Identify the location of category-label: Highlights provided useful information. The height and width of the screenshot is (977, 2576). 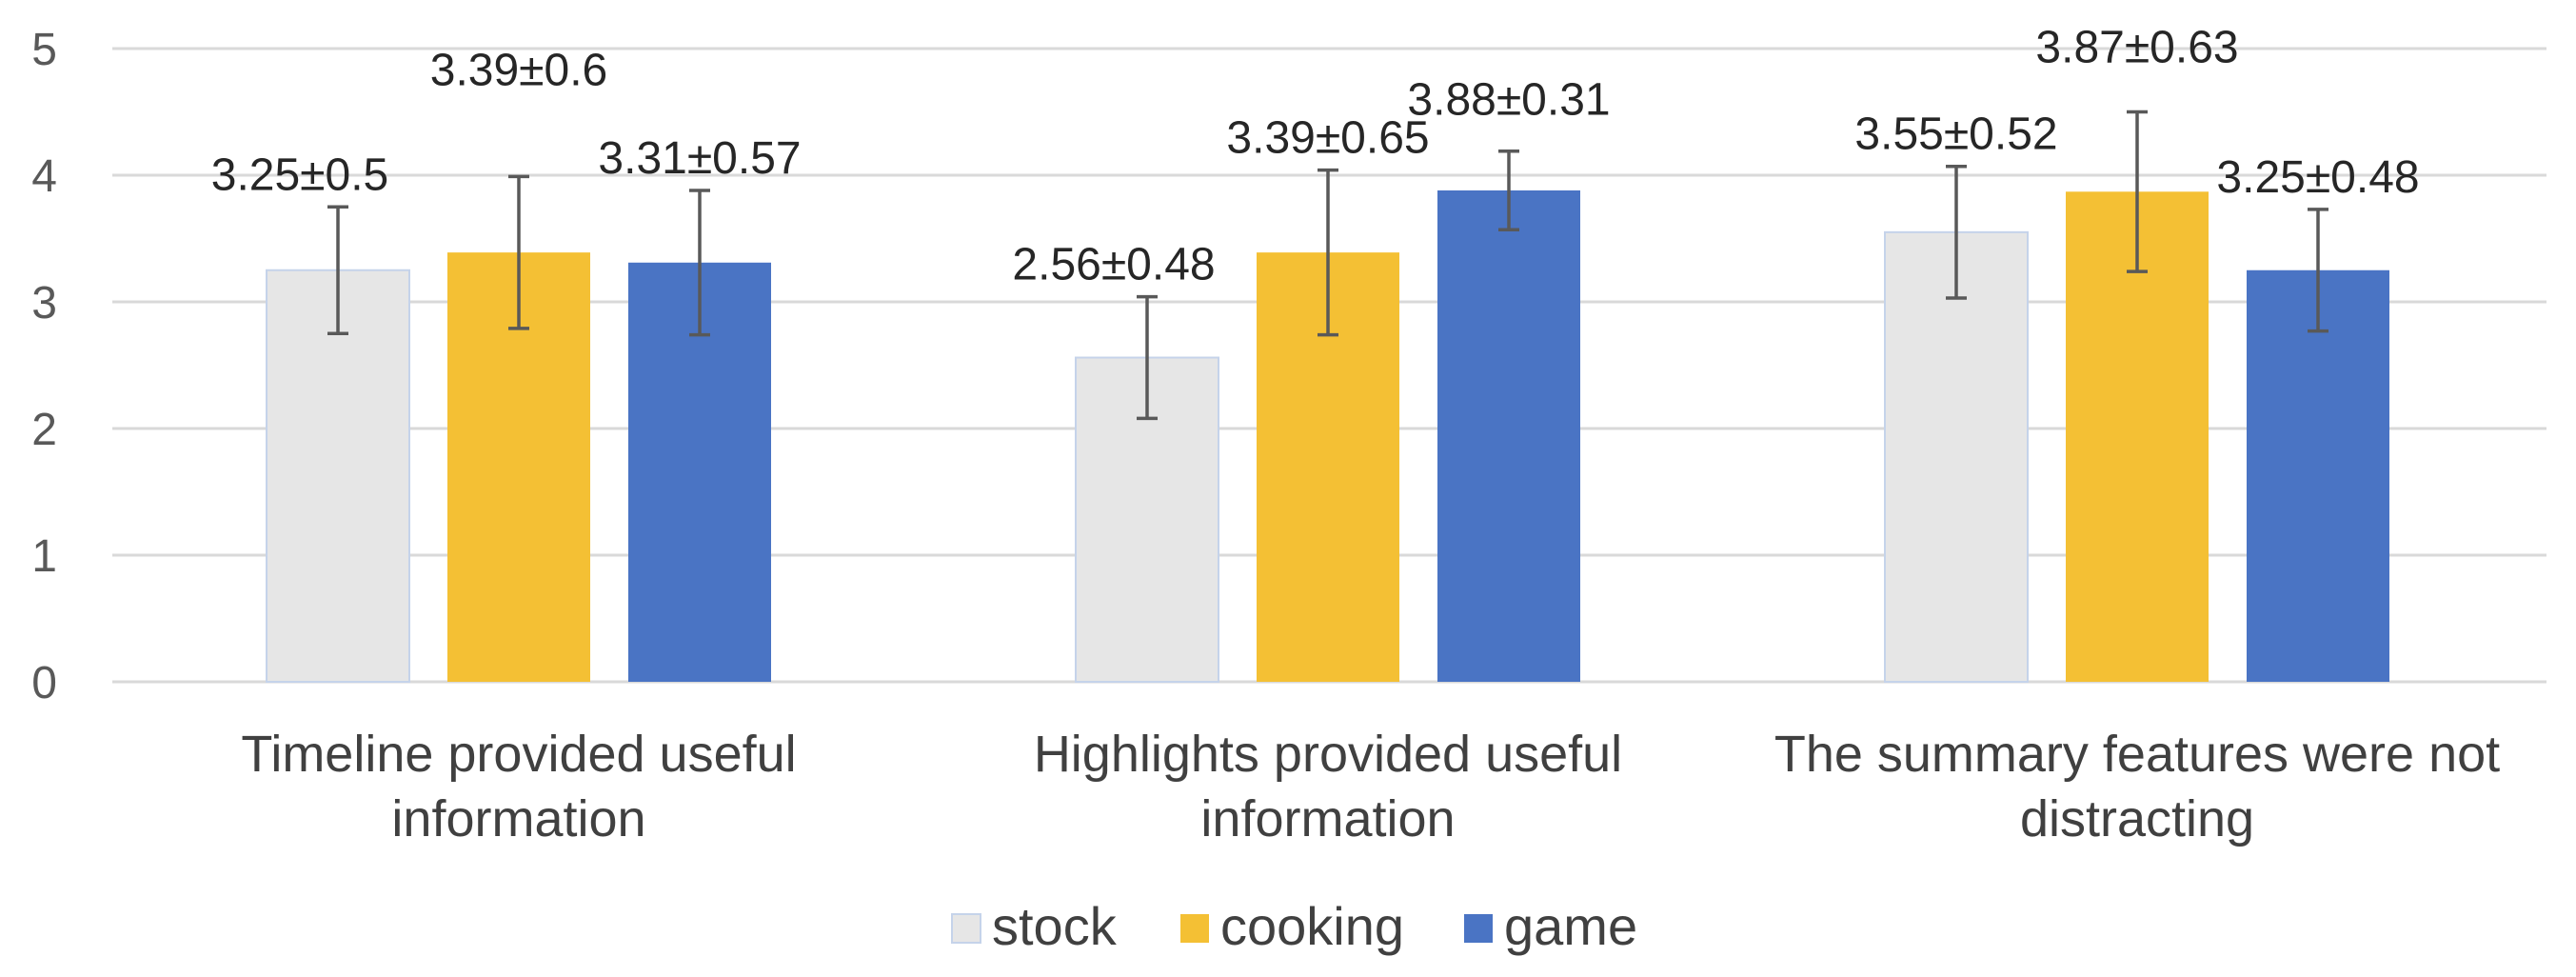
(1328, 786).